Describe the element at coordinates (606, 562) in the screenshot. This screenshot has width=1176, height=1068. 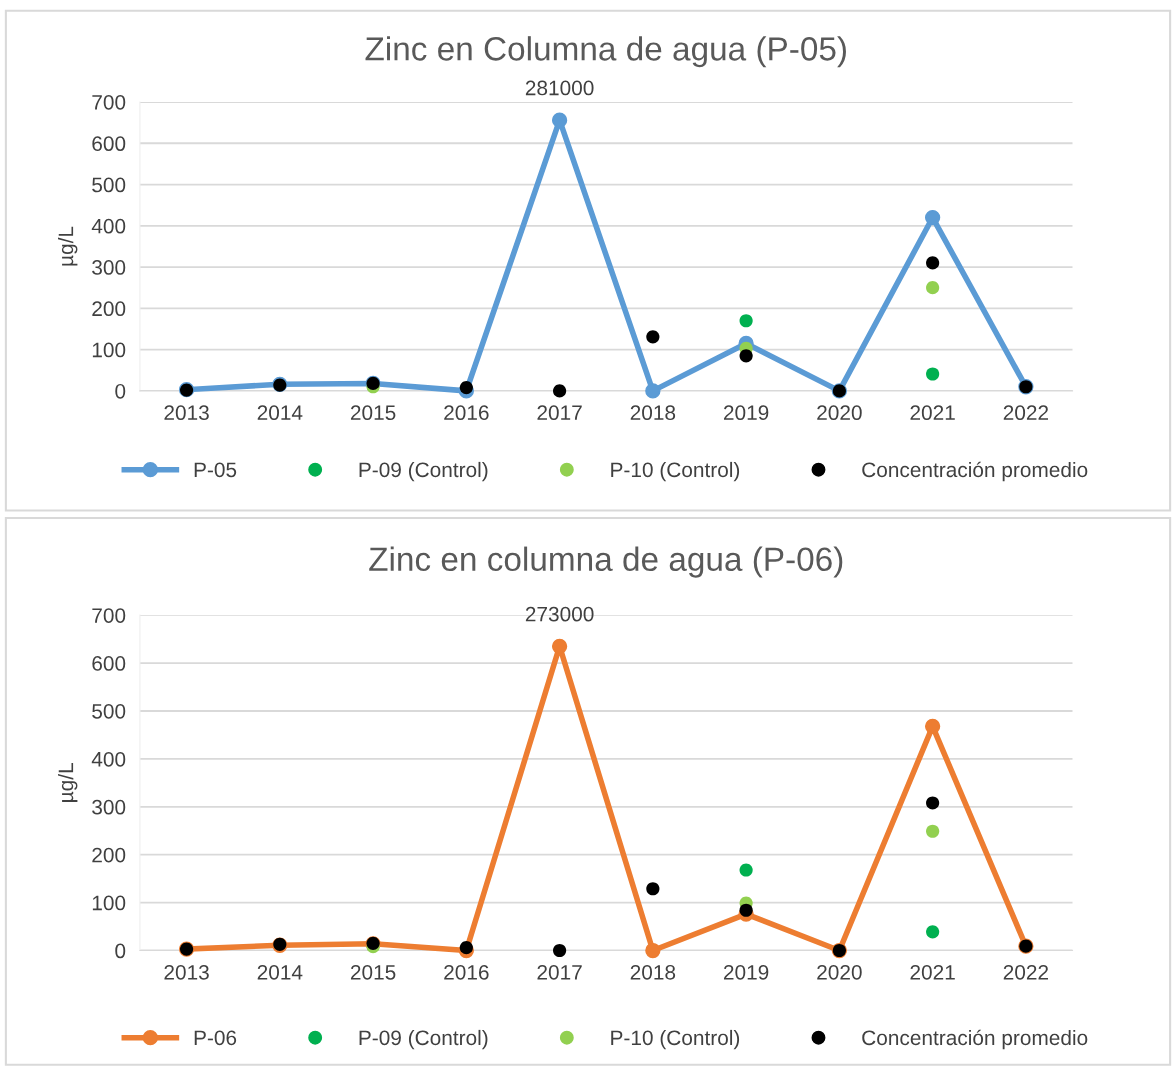
I see `chart-title: Zinc en columna de agua (P-06)` at that location.